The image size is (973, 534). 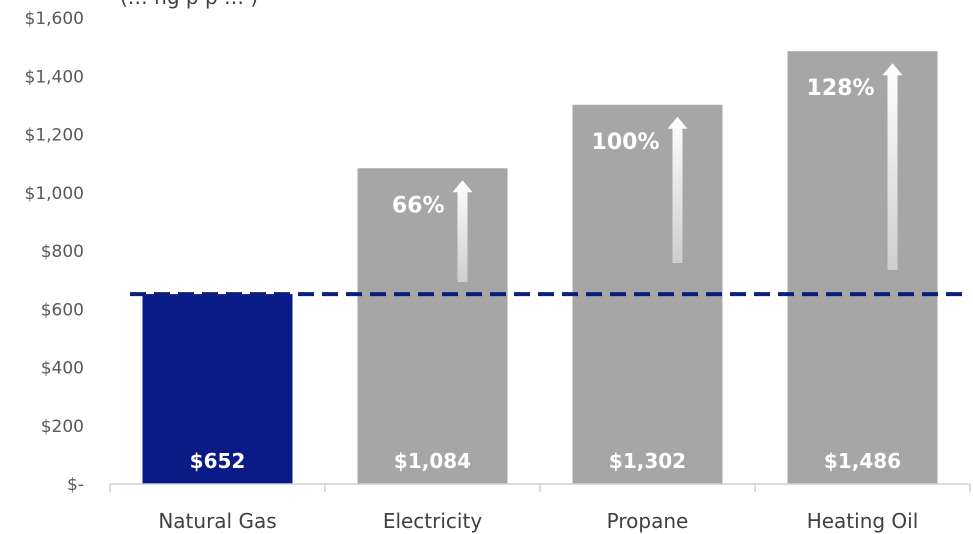 What do you see at coordinates (863, 521) in the screenshot?
I see `category-label: Heating Oil` at bounding box center [863, 521].